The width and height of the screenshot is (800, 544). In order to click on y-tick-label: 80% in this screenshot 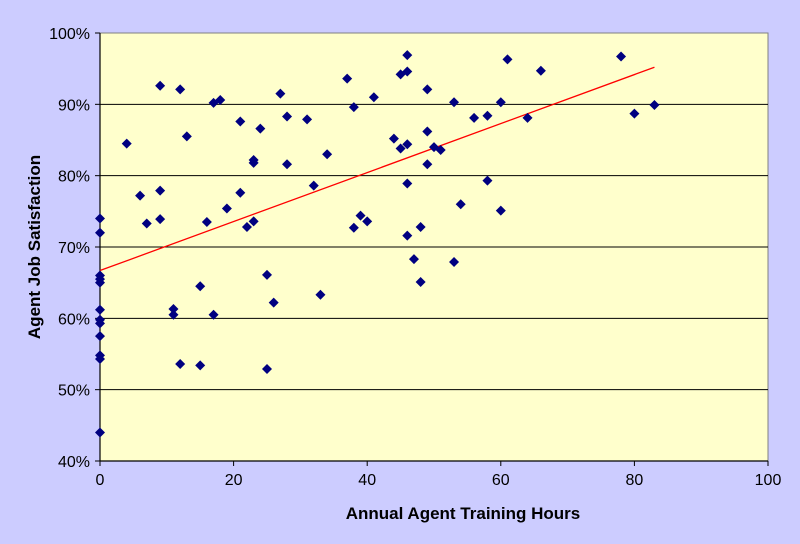, I will do `click(74, 177)`.